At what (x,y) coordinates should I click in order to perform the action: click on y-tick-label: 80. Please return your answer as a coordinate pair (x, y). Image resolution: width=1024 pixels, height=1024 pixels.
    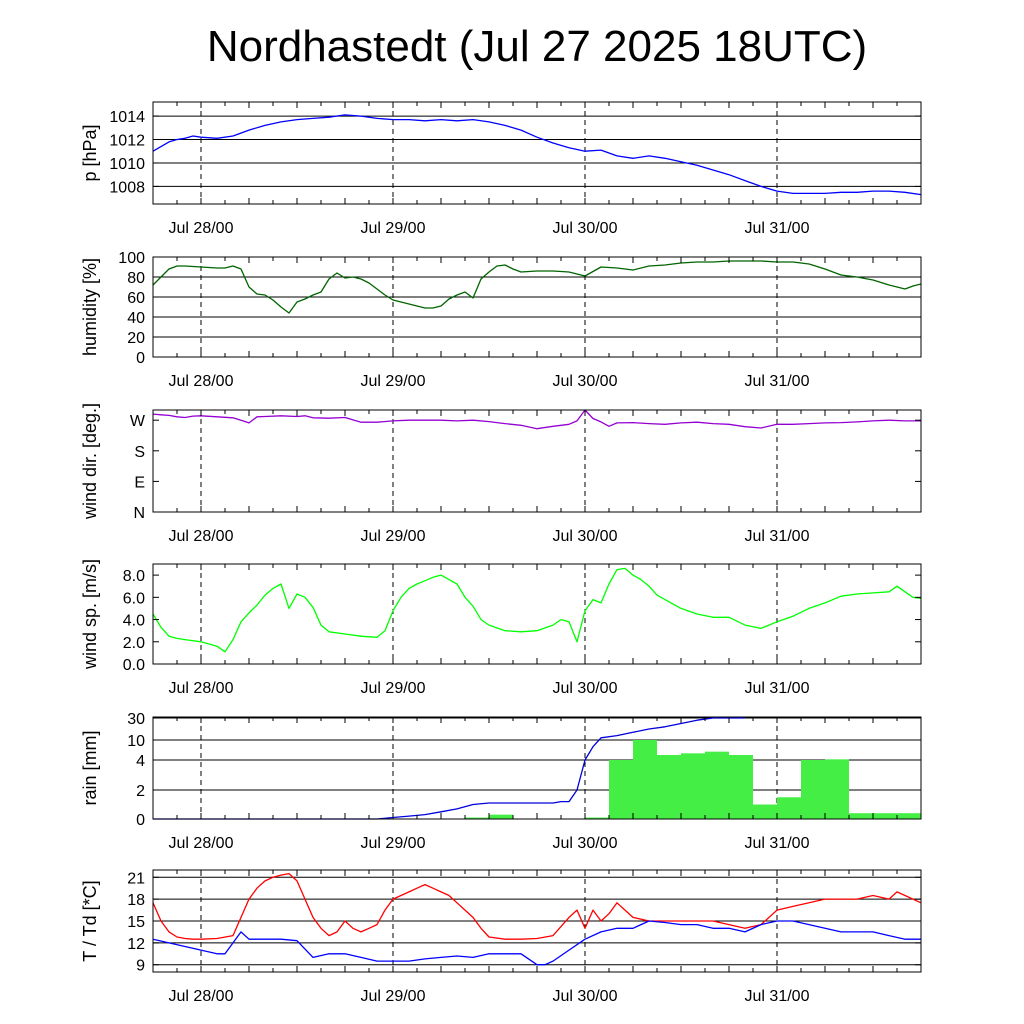
    Looking at the image, I should click on (136, 278).